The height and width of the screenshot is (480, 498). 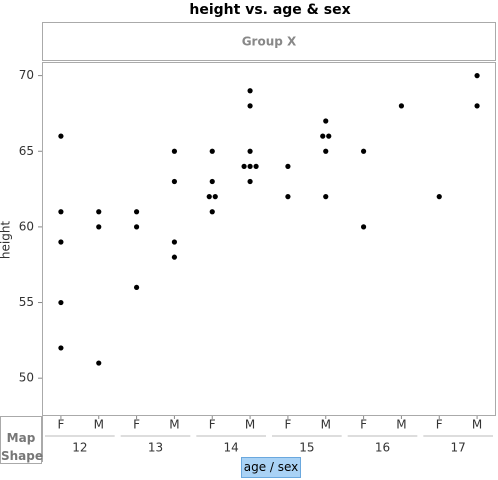 I want to click on group-label: 12, so click(x=79, y=448).